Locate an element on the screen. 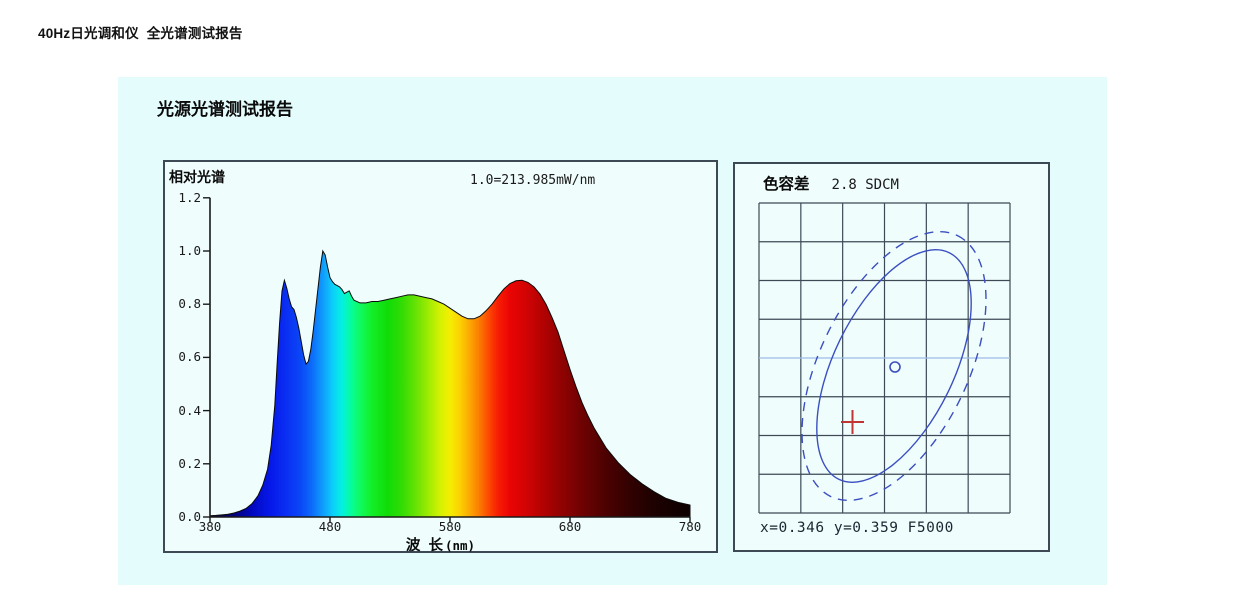 Image resolution: width=1244 pixels, height=608 pixels. wavelength-axis-label: 波 长(nm) is located at coordinates (440, 544).